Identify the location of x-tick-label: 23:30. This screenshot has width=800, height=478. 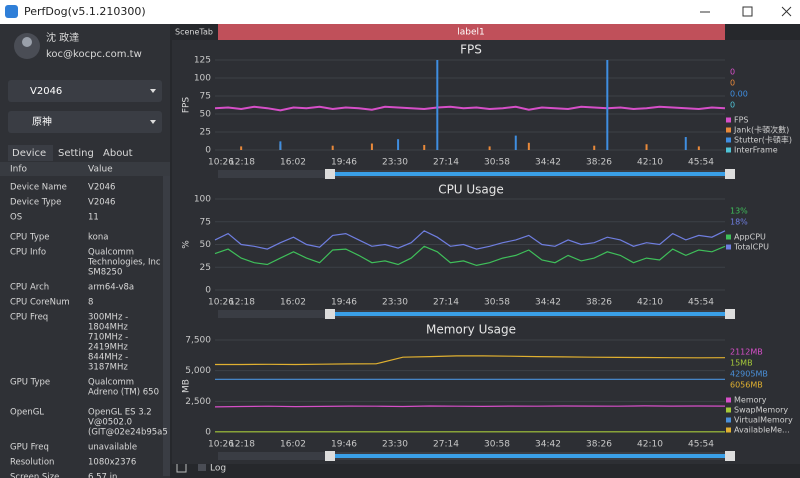
(395, 303).